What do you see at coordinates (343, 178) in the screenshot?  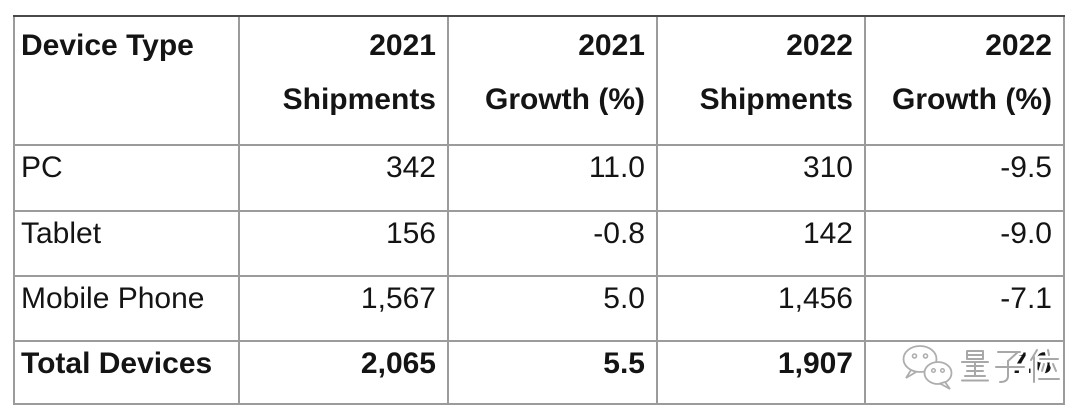 I see `cell-pc-2021-shipments: 342` at bounding box center [343, 178].